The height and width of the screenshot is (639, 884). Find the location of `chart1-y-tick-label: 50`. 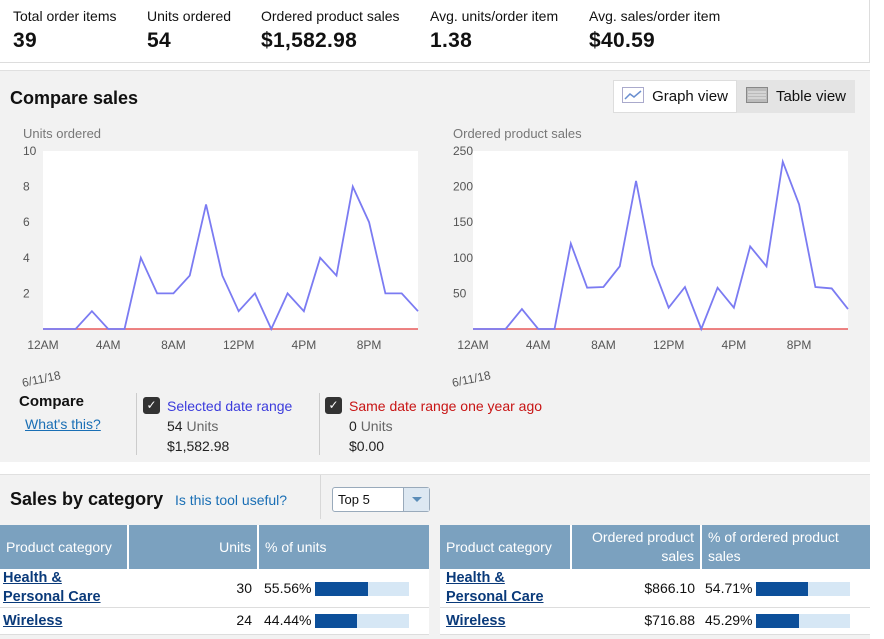

chart1-y-tick-label: 50 is located at coordinates (460, 293).